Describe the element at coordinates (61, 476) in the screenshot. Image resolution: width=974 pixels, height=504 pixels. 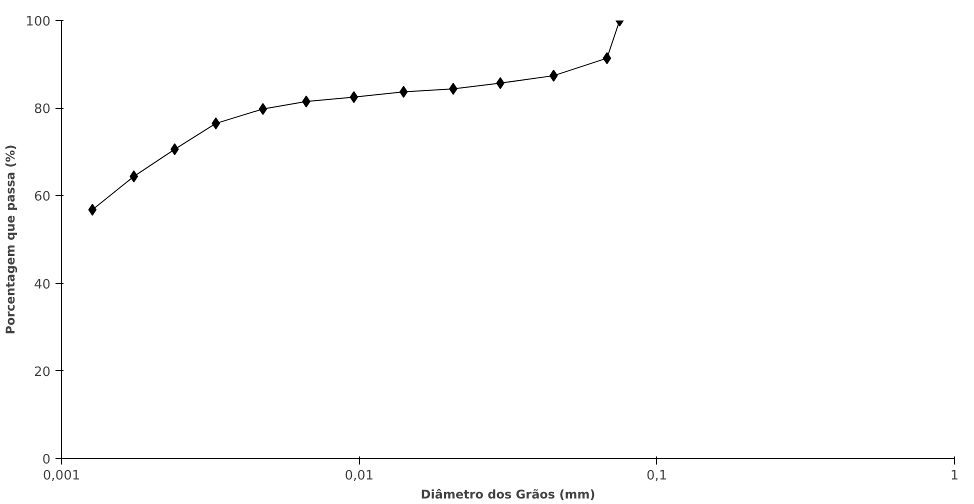
I see `x-tick-label: 0,001` at that location.